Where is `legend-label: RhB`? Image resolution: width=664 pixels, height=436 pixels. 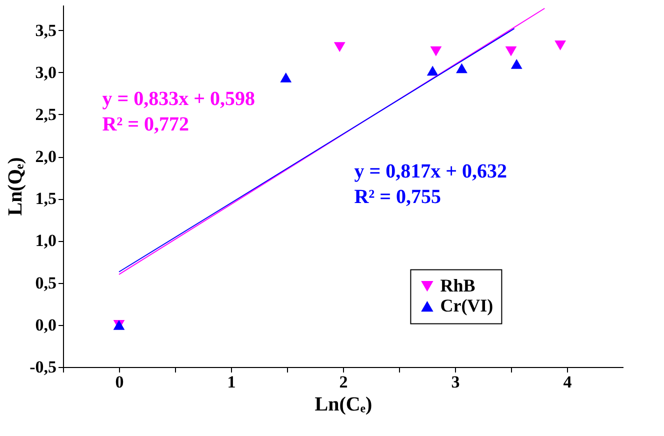
legend-label: RhB is located at coordinates (458, 285).